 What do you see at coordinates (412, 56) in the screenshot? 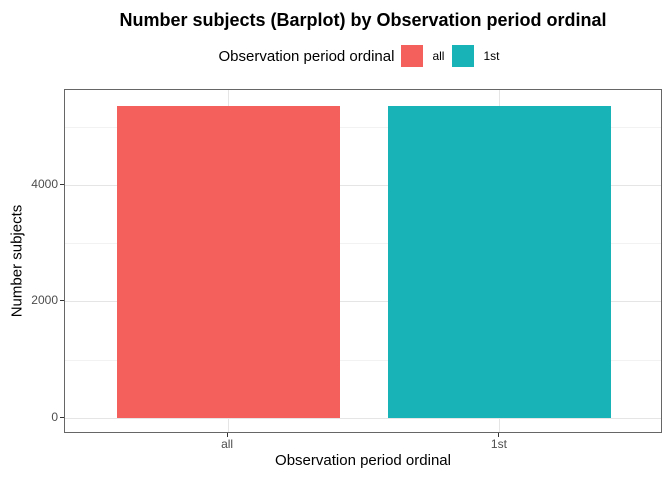
I see `legend-swatch-all` at bounding box center [412, 56].